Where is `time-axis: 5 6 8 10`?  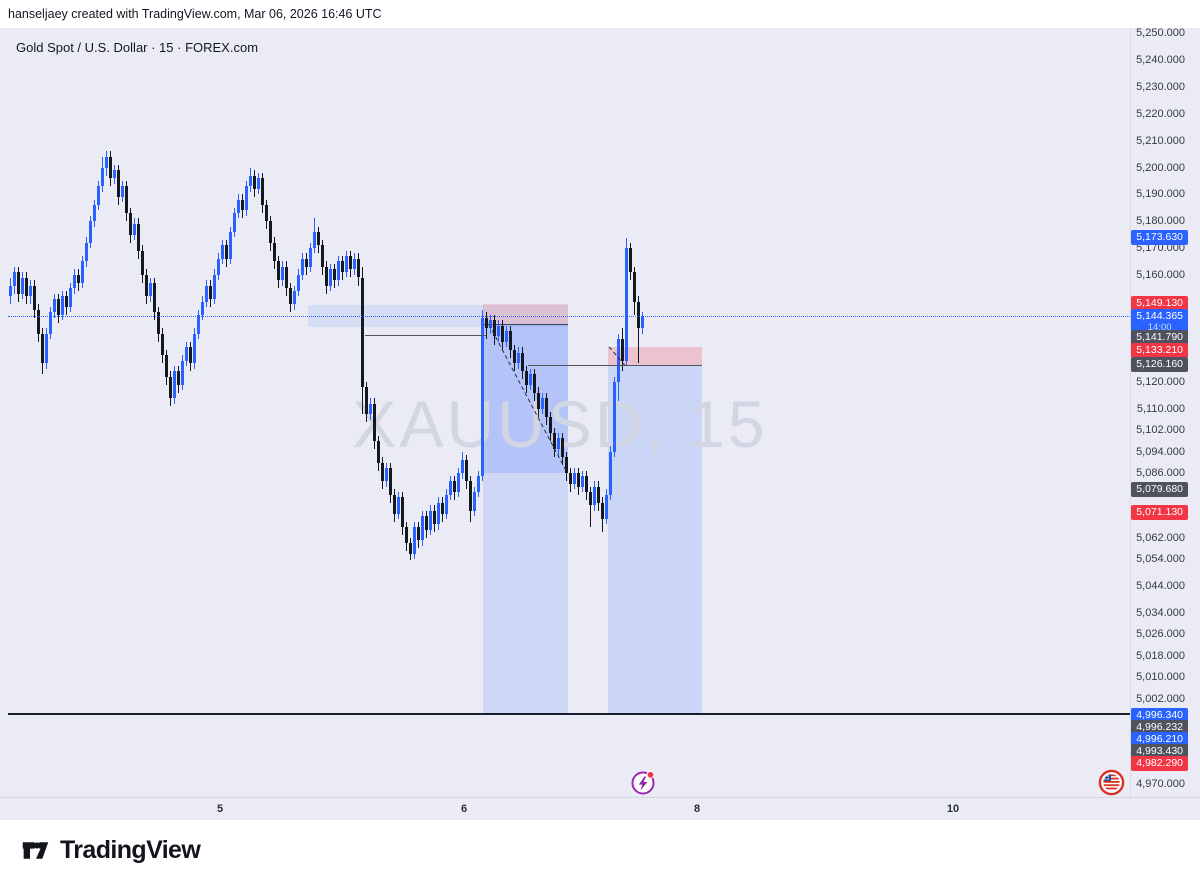 time-axis: 5 6 8 10 is located at coordinates (600, 808).